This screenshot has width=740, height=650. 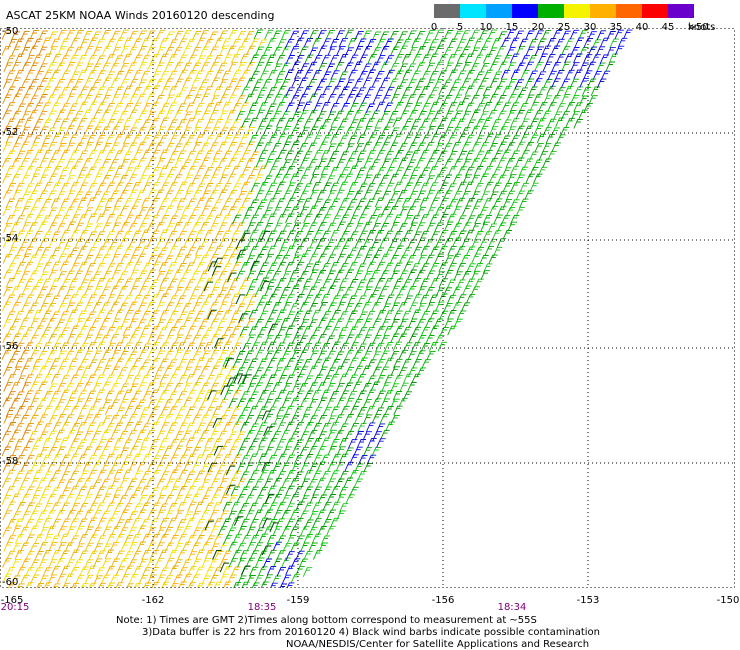 What do you see at coordinates (10, 461) in the screenshot?
I see `lat-label-58: -58` at bounding box center [10, 461].